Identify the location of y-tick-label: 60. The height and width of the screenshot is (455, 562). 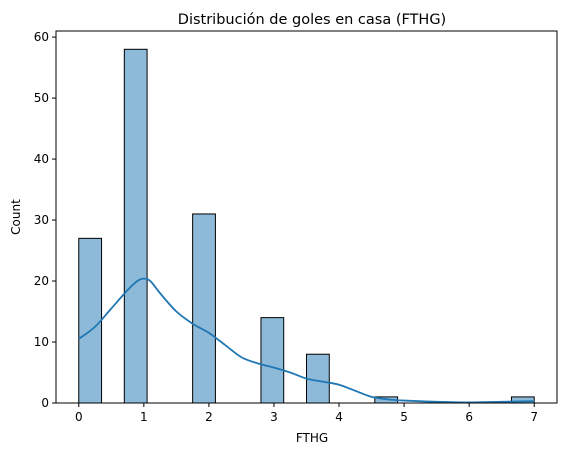
(41, 37).